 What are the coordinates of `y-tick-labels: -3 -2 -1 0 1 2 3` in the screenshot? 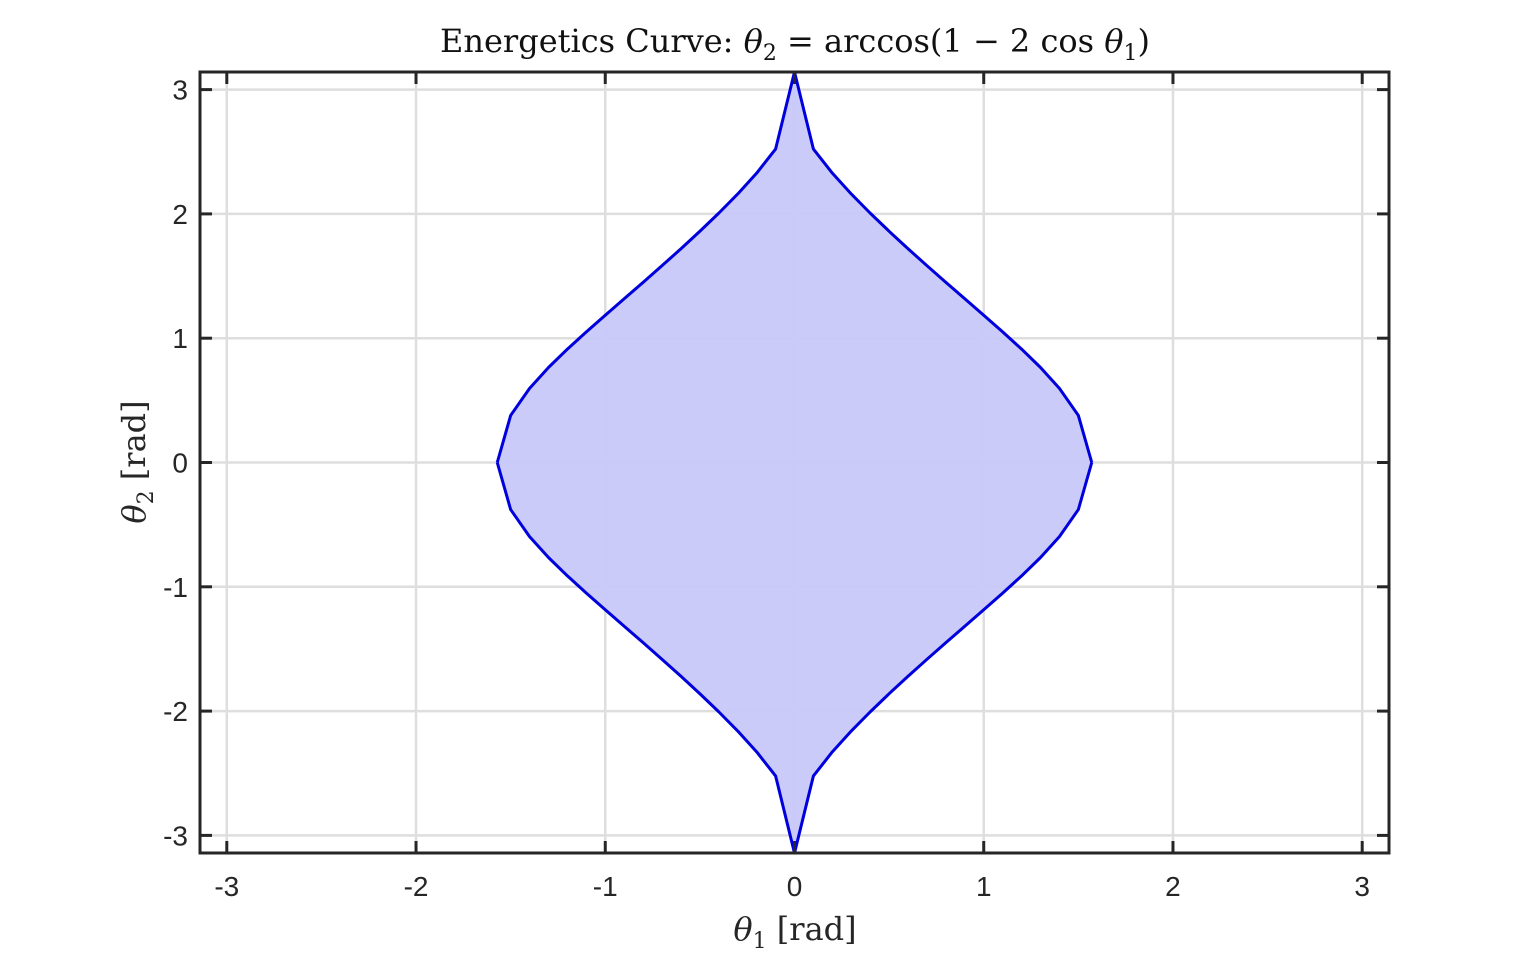 It's located at (175, 463).